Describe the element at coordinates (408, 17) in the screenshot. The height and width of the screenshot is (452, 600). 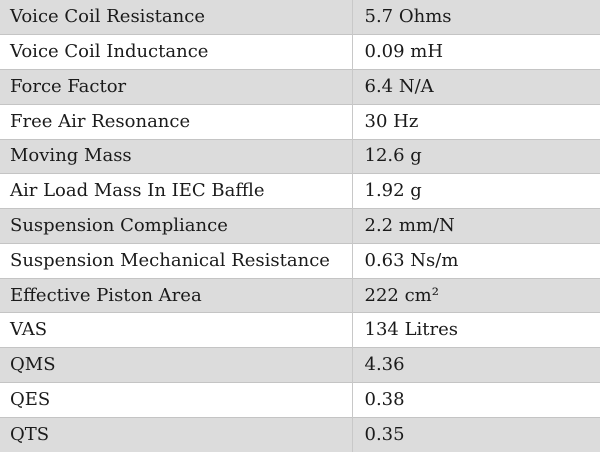
I see `value-cell: 5.7 Ohms` at that location.